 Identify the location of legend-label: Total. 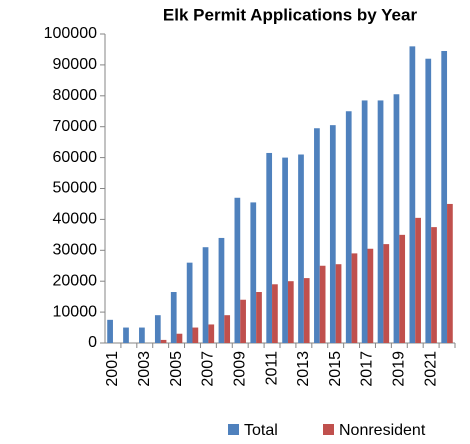
(261, 430).